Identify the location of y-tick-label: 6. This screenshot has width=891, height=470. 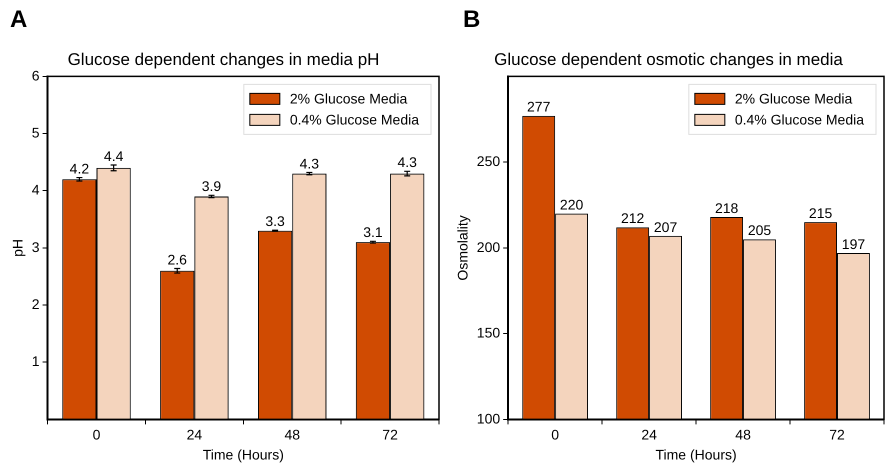
(36, 75).